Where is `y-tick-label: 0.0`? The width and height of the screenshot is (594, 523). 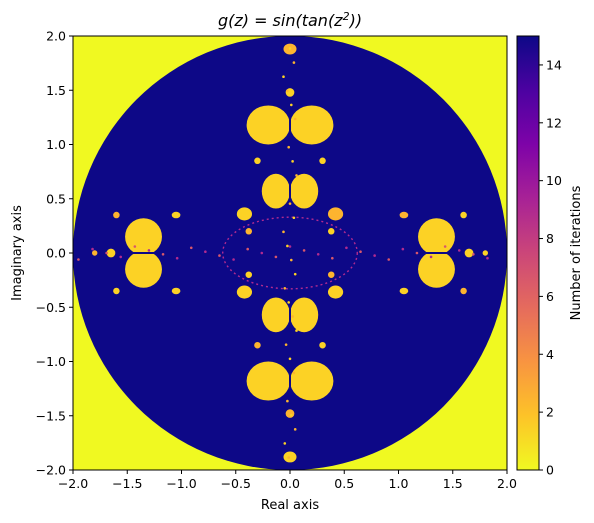
y-tick-label: 0.0 is located at coordinates (56, 253).